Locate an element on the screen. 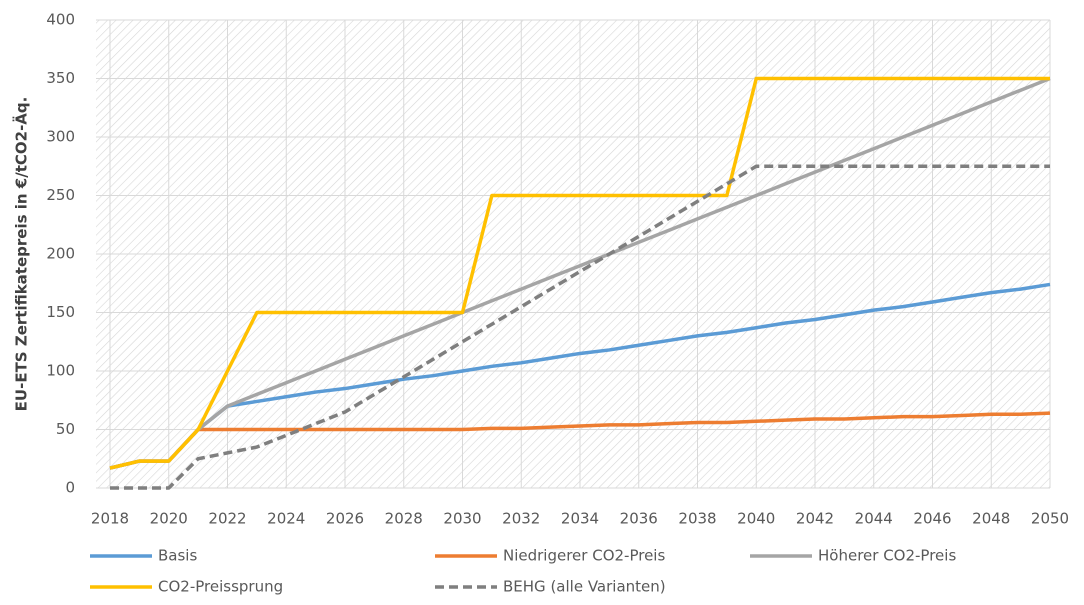 The height and width of the screenshot is (605, 1084). x-tick-label: 2020 is located at coordinates (169, 519).